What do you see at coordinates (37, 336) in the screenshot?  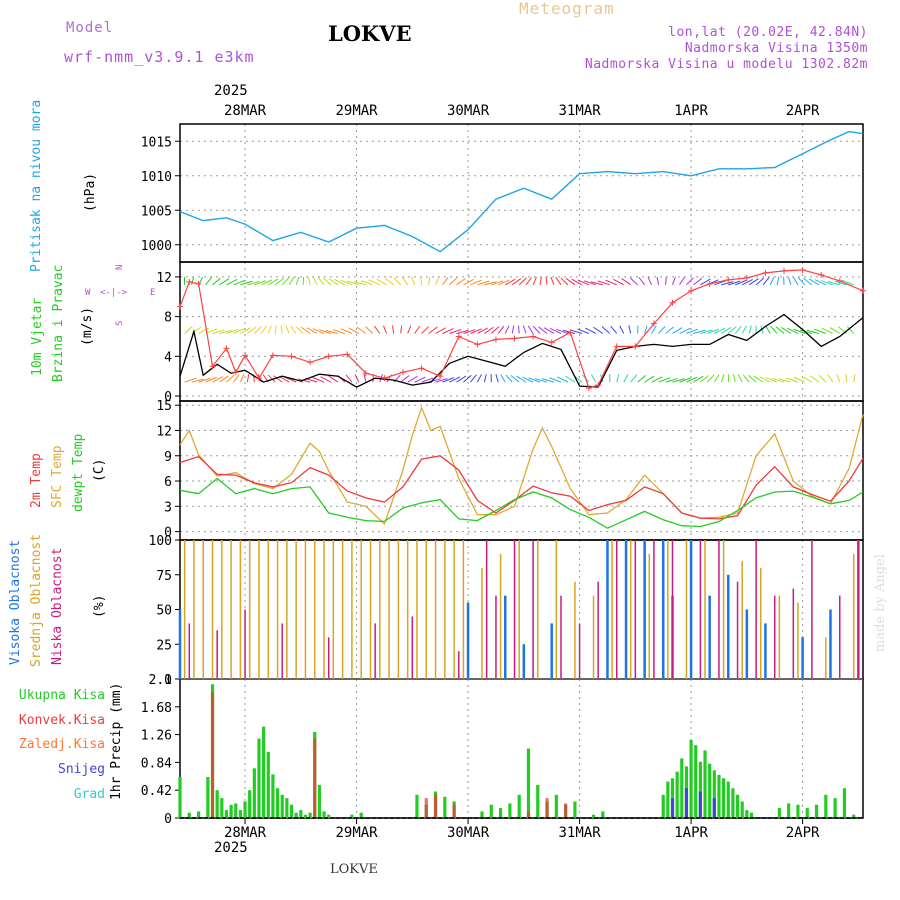 I see `wind-ylabel: 10m Vjetar` at bounding box center [37, 336].